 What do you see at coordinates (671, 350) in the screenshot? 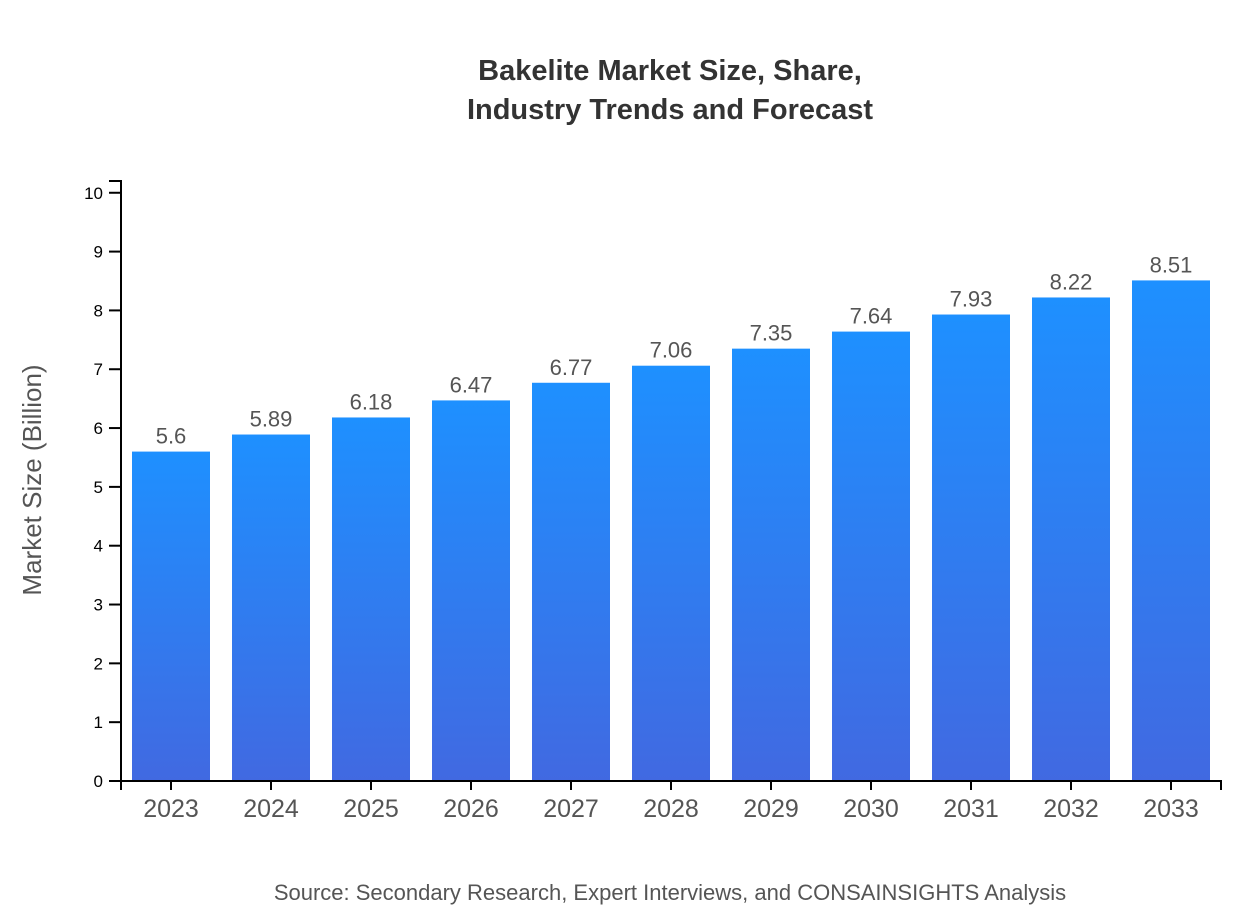
I see `data-label-2028: 7.06` at bounding box center [671, 350].